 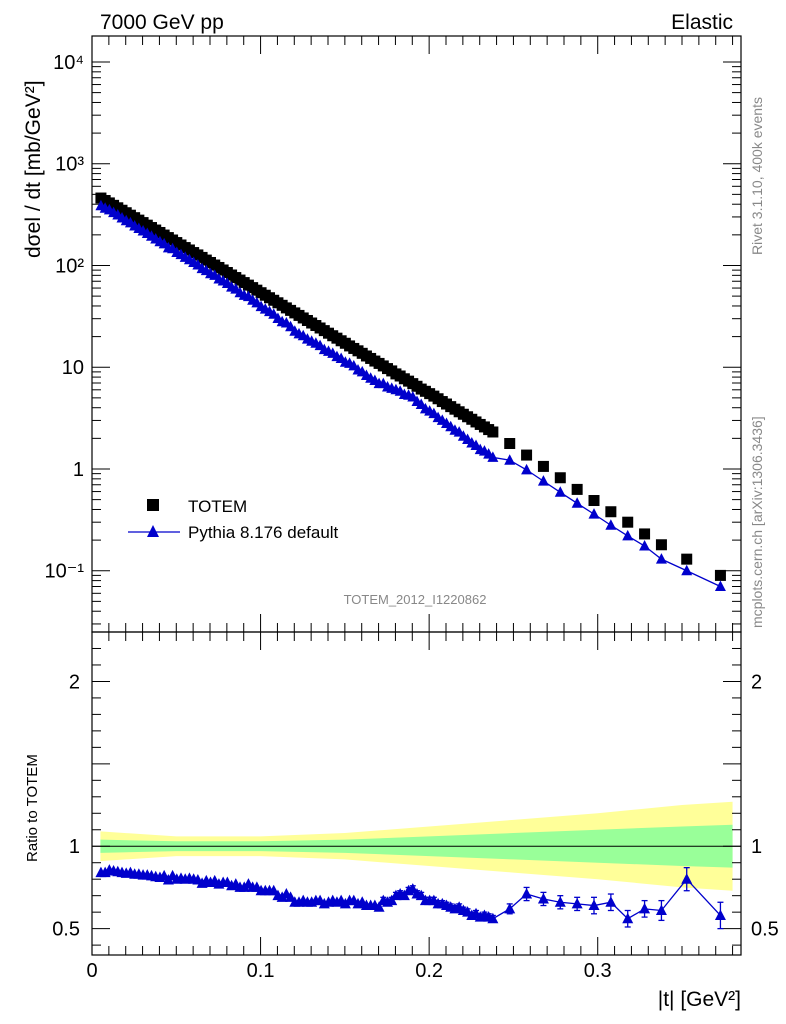 I want to click on x-tick-label: 0.2, so click(x=429, y=971).